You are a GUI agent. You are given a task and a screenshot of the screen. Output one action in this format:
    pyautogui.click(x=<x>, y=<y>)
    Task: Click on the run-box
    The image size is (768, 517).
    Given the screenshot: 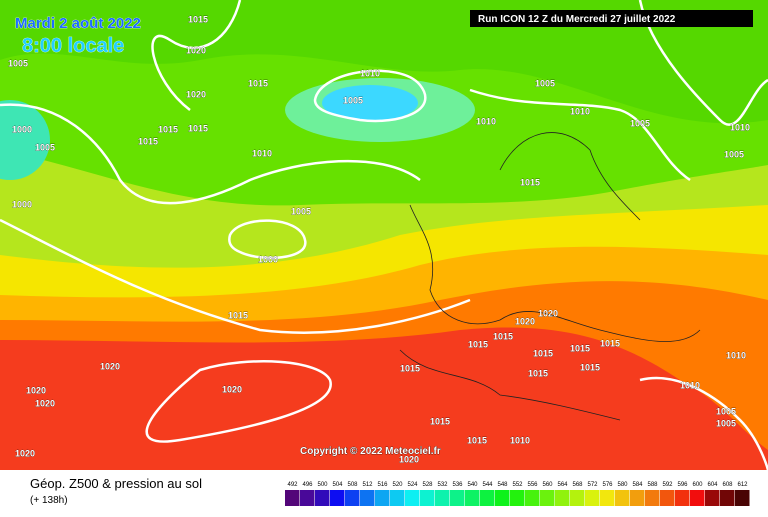 What is the action you would take?
    pyautogui.click(x=611, y=18)
    